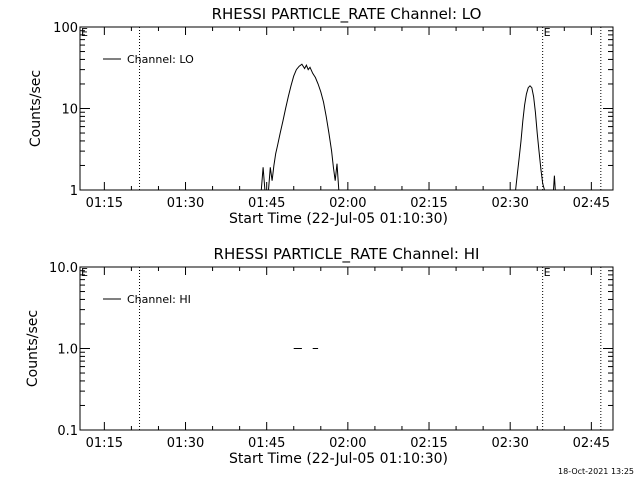 The width and height of the screenshot is (640, 480). I want to click on legend-label: Channel: LO, so click(160, 59).